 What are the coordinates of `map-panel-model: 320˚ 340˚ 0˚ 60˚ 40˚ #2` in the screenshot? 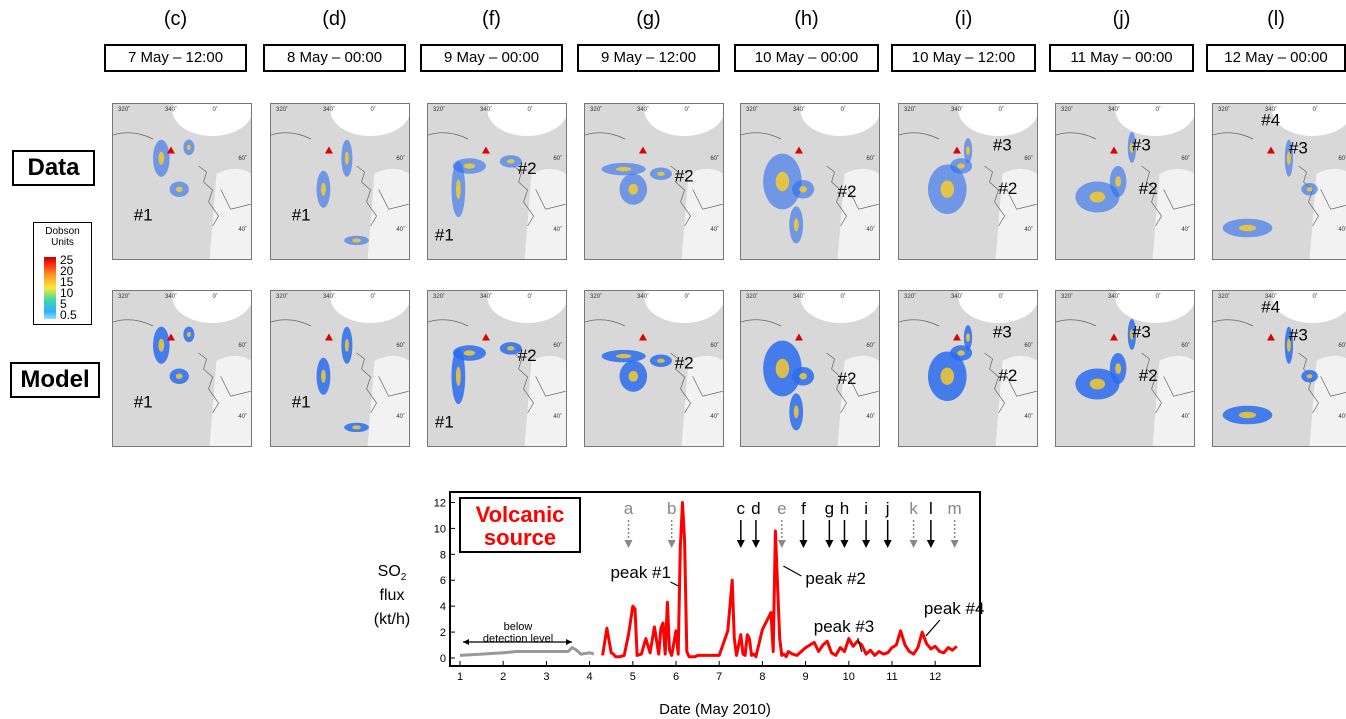 It's located at (654, 368).